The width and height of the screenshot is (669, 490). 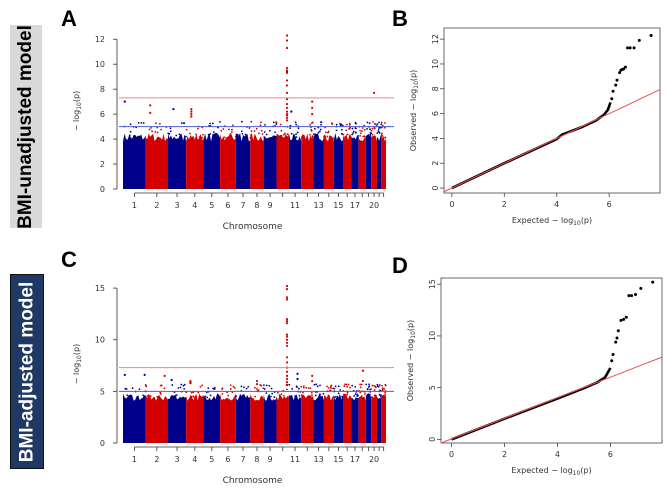 What do you see at coordinates (347, 161) in the screenshot?
I see `snp-band-chr16` at bounding box center [347, 161].